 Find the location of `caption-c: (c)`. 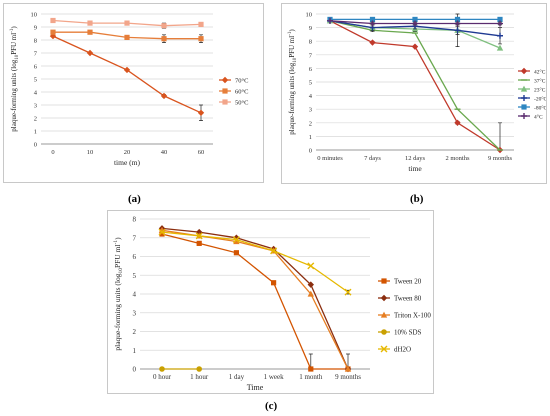

caption-c: (c) is located at coordinates (271, 406).